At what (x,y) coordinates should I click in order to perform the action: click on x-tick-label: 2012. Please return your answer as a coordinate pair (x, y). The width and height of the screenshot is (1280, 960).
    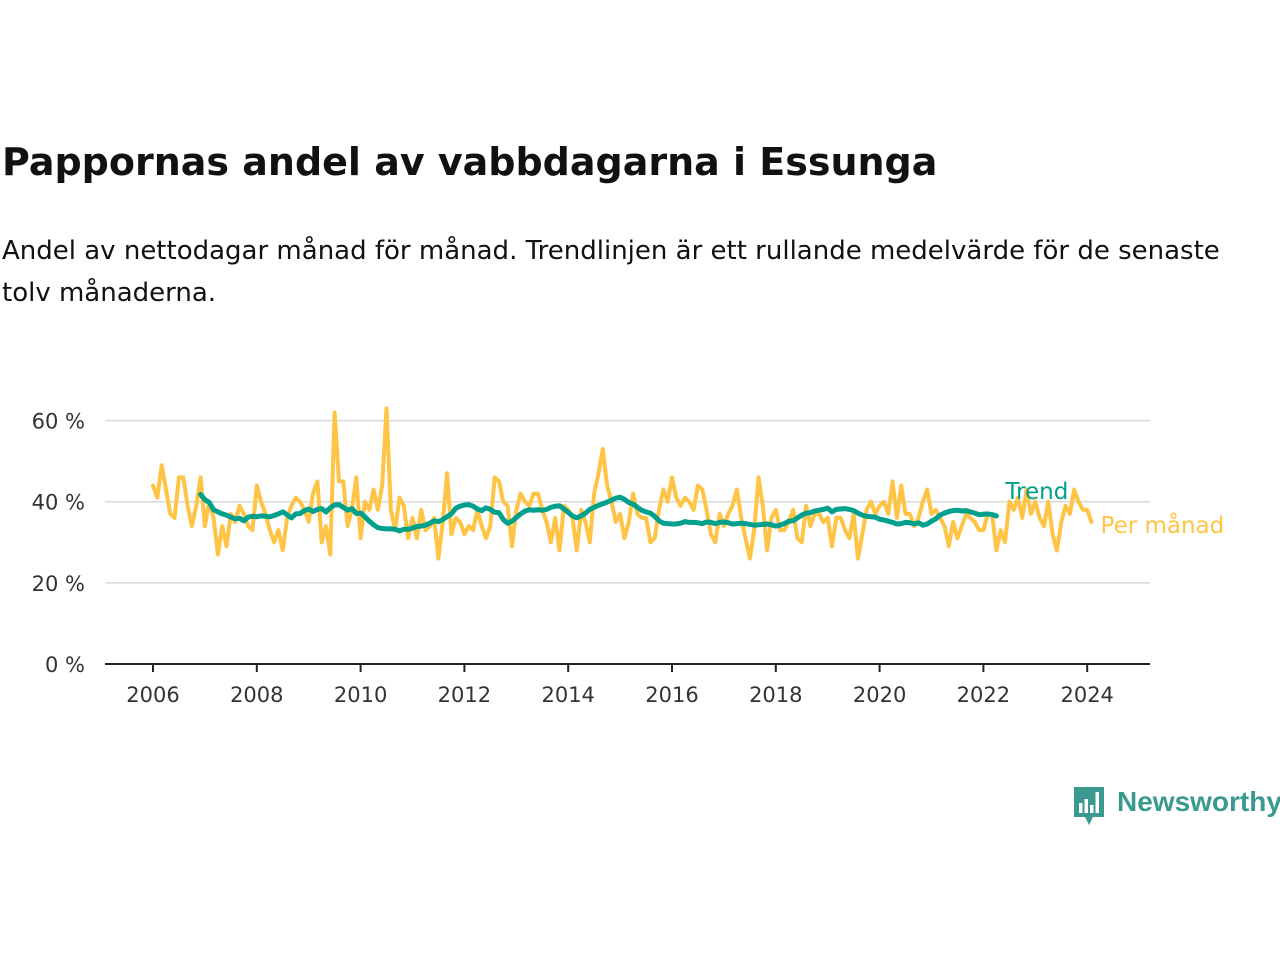
    Looking at the image, I should click on (464, 695).